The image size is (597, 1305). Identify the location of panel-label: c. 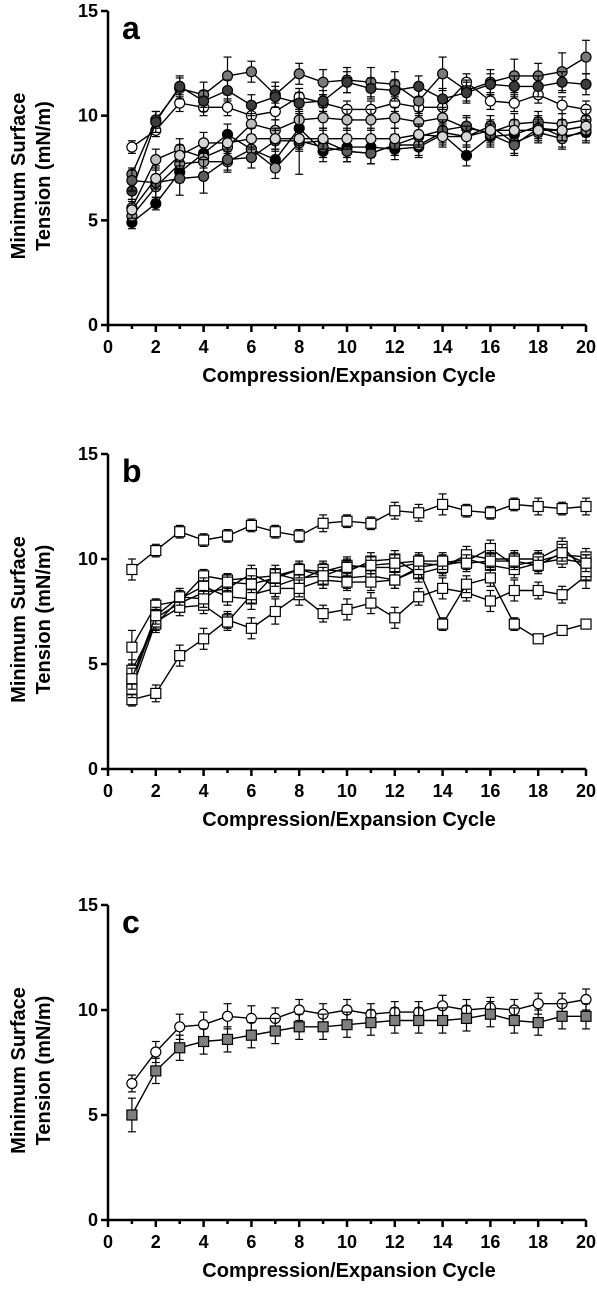
(131, 922).